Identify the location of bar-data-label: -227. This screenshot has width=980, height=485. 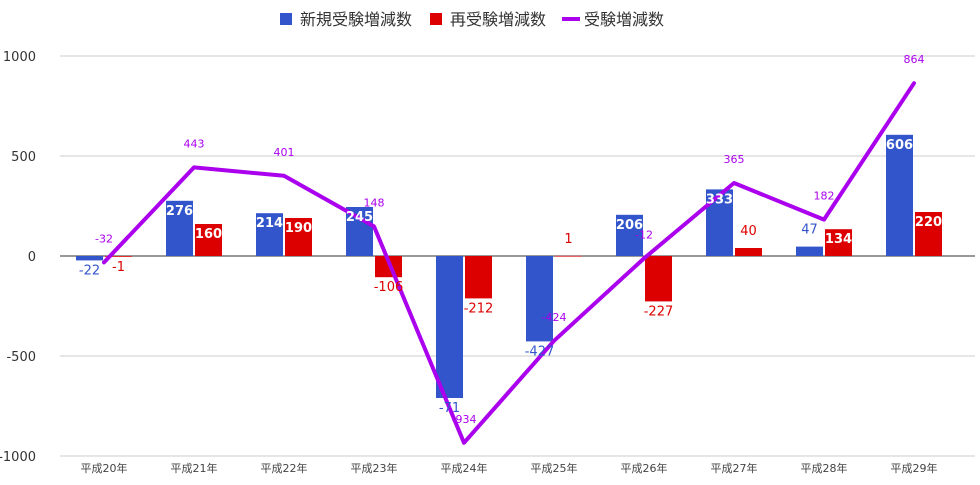
(659, 311).